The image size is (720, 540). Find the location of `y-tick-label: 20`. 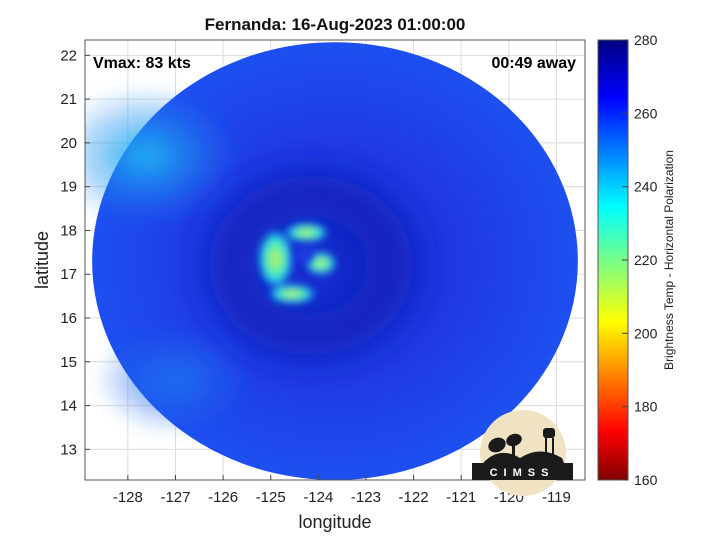

y-tick-label: 20 is located at coordinates (68, 143).